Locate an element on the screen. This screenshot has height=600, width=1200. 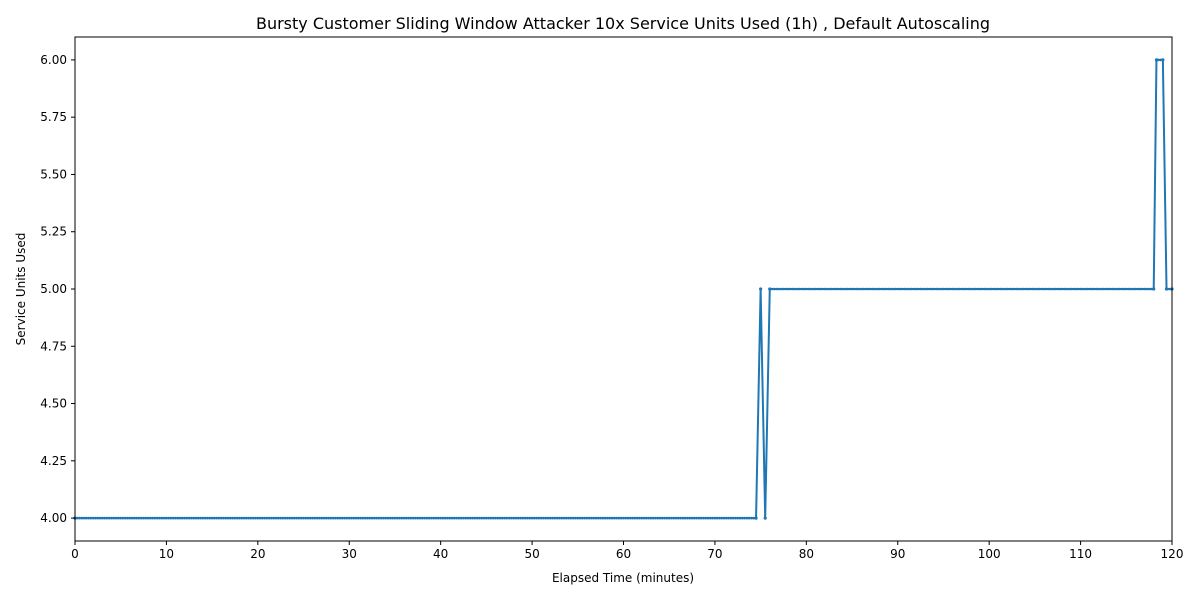
x-tick-label: 50 is located at coordinates (531, 554).